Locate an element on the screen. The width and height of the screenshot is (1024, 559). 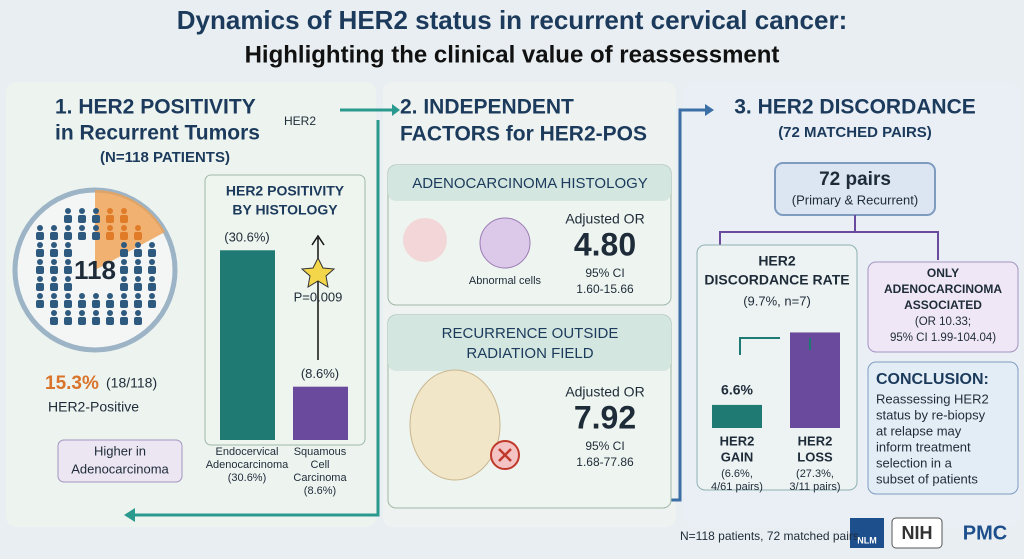
heading: in Recurrent Tumors is located at coordinates (157, 133).